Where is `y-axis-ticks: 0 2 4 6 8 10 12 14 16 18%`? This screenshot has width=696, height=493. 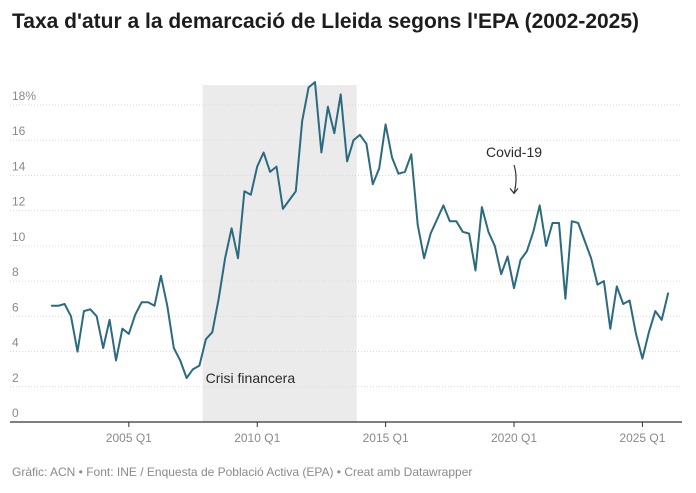 y-axis-ticks: 0 2 4 6 8 10 12 14 16 18% is located at coordinates (24, 254).